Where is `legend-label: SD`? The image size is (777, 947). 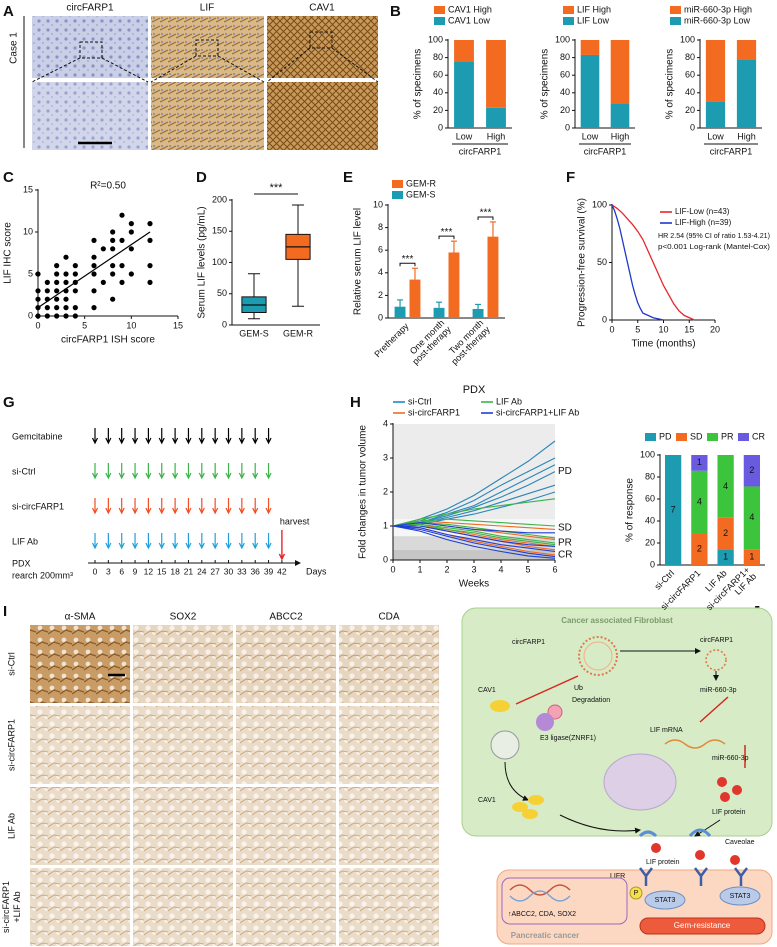 legend-label: SD is located at coordinates (696, 436).